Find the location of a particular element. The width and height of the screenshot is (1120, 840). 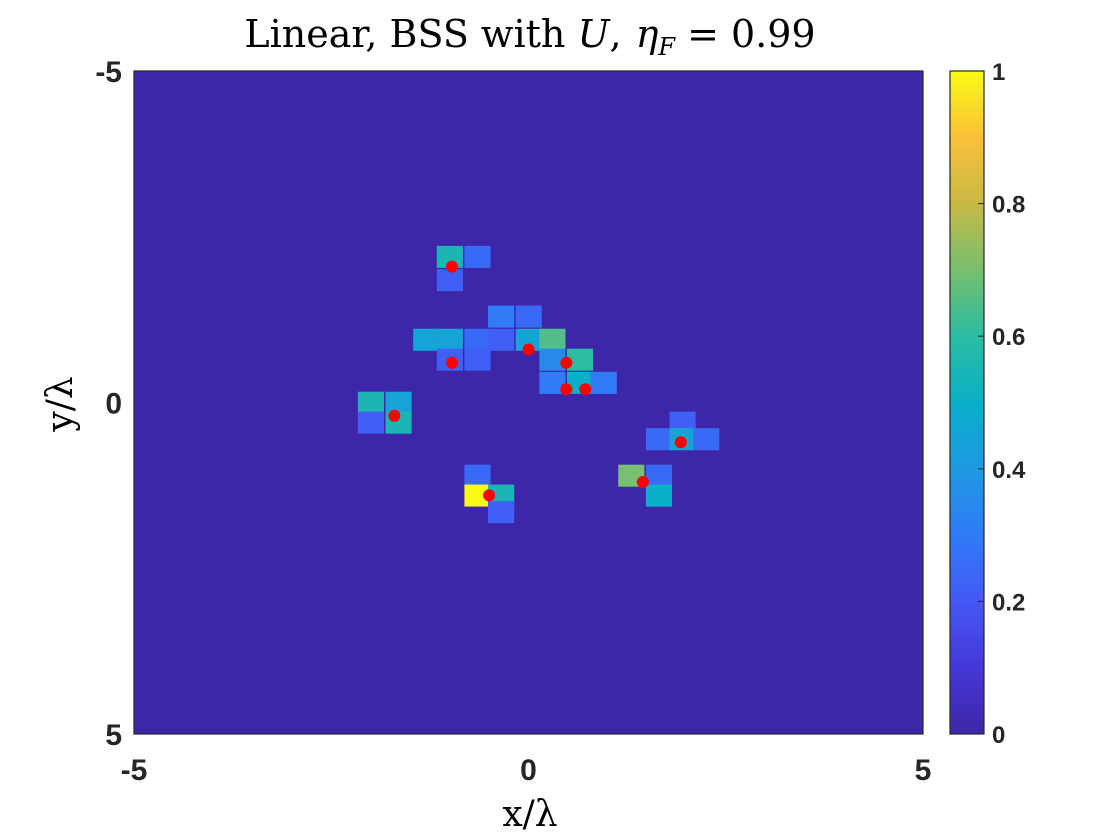

colorbar-tick-label: 1 is located at coordinates (998, 72).